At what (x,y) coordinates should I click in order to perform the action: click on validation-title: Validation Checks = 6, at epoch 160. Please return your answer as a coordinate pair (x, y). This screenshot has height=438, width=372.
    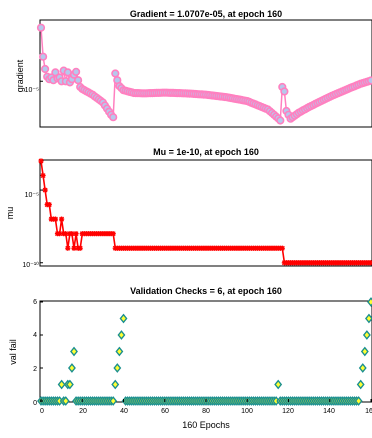
    Looking at the image, I should click on (206, 291).